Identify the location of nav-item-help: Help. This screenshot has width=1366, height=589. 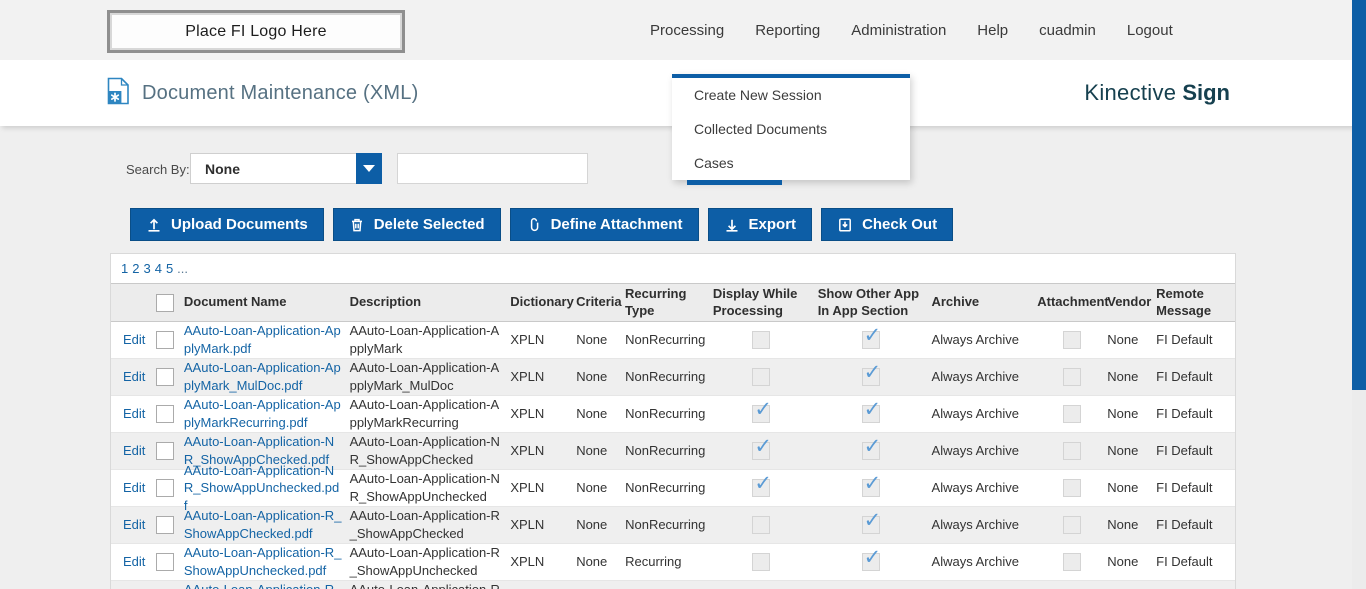
(993, 30).